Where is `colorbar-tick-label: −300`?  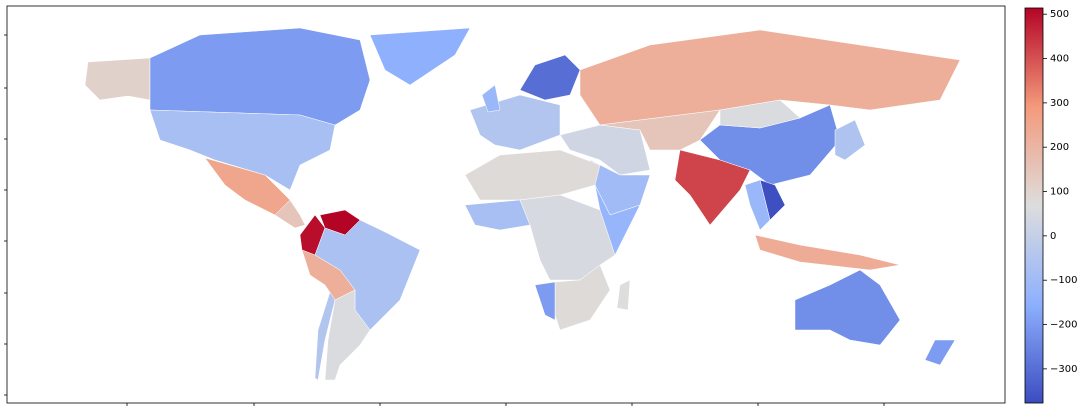 colorbar-tick-label: −300 is located at coordinates (1063, 369).